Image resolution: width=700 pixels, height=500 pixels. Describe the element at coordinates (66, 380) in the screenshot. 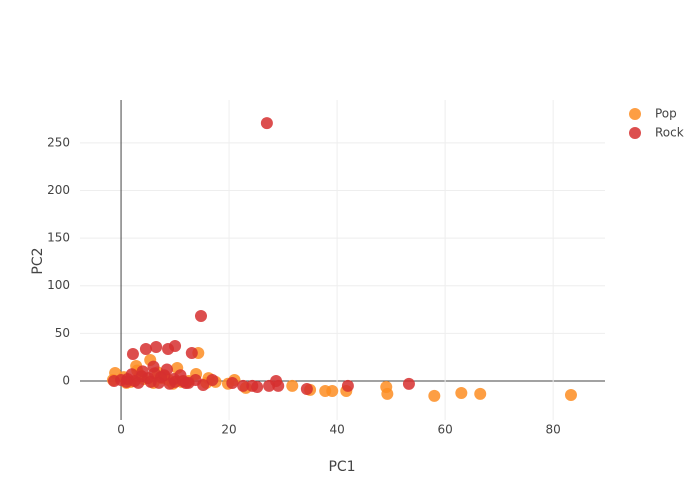

I see `y-tick-label: 0` at that location.